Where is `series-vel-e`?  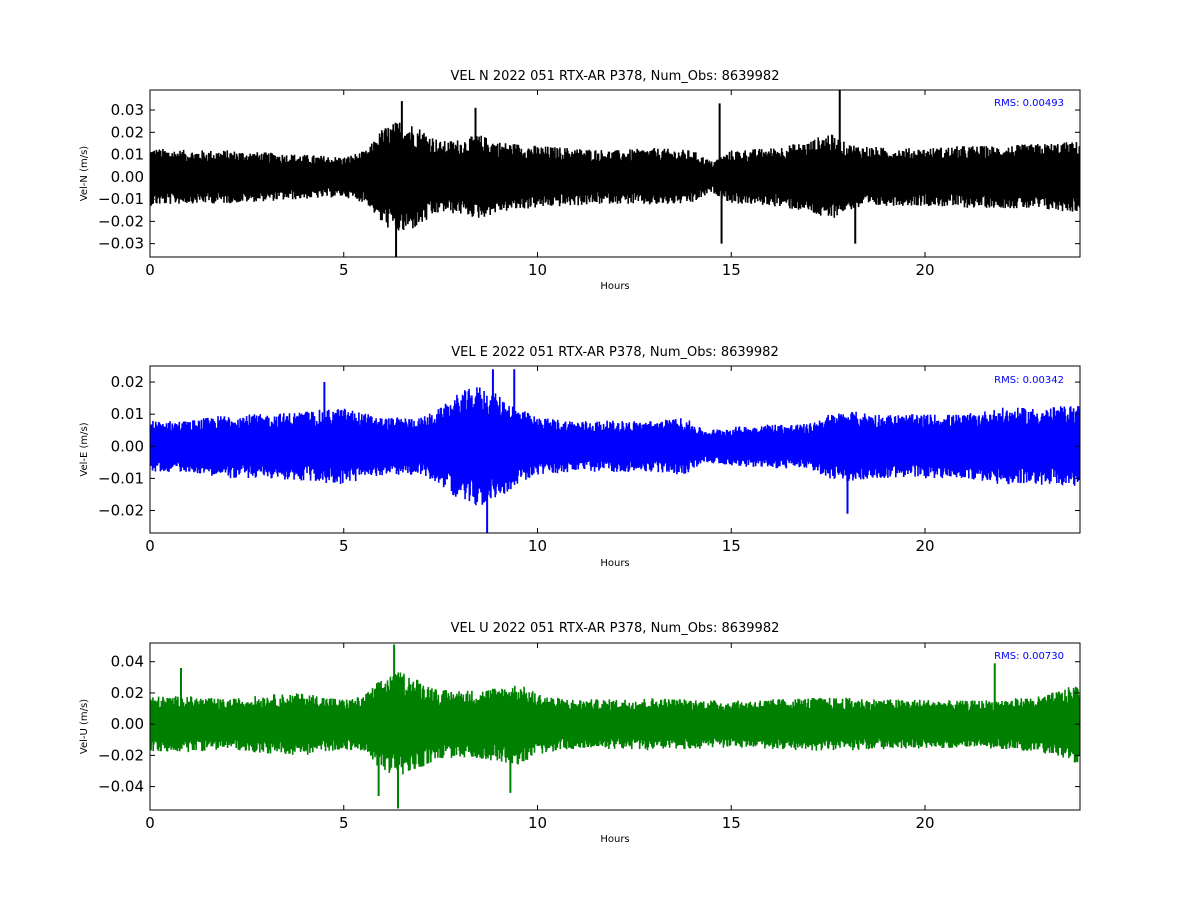
series-vel-e is located at coordinates (615, 451).